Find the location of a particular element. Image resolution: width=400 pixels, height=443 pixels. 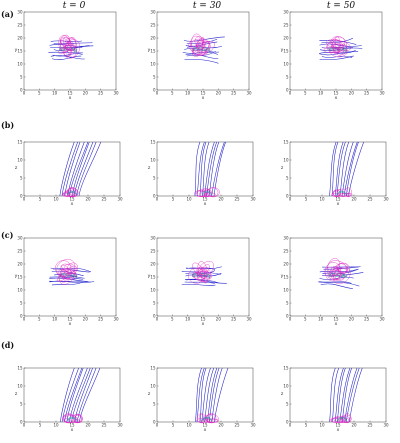

panel-row4-col3: 0 5 10 15 20 25 30 0 5 10 15 x z is located at coordinates (335, 399).